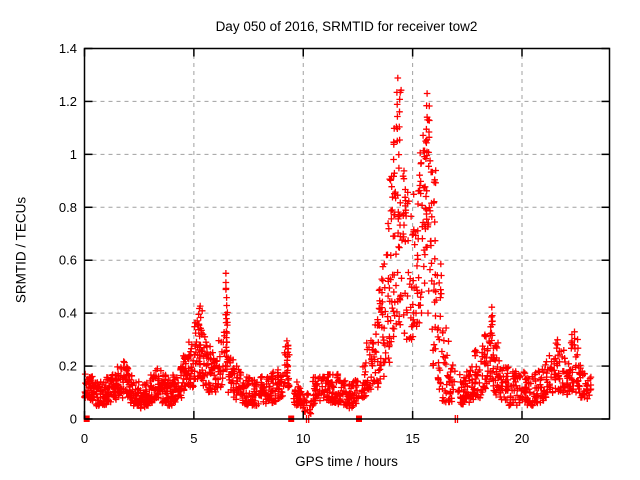 The width and height of the screenshot is (640, 480). What do you see at coordinates (303, 438) in the screenshot?
I see `x-tick-label: 10` at bounding box center [303, 438].